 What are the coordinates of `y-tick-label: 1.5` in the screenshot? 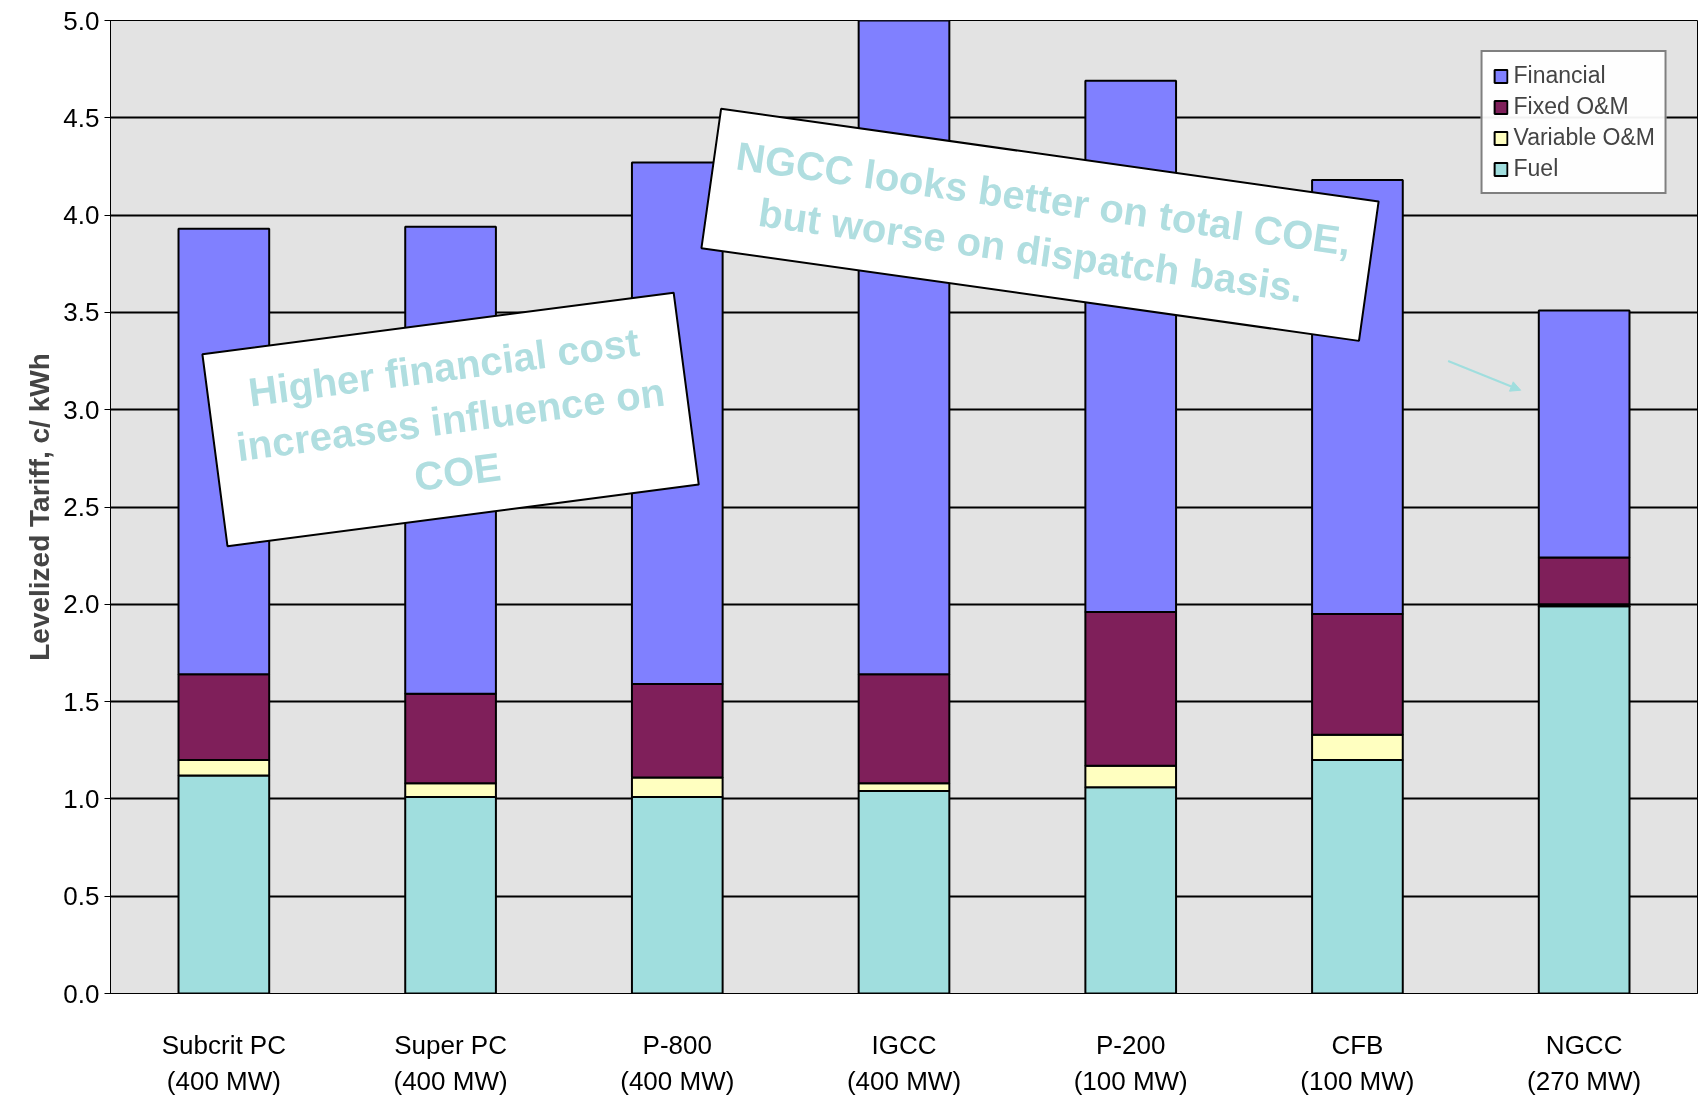 It's located at (81, 701).